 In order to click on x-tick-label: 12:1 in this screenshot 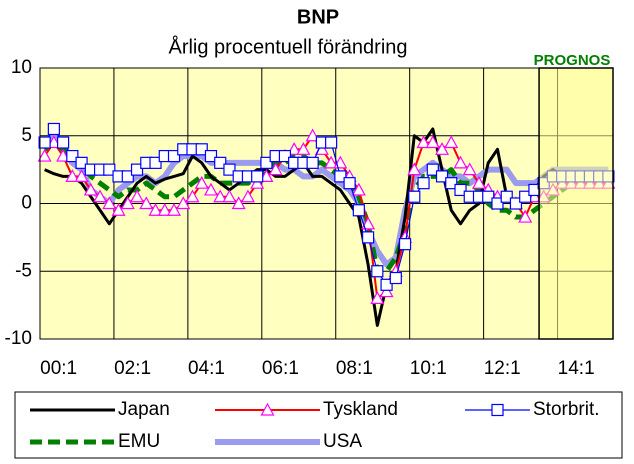, I will do `click(502, 368)`.